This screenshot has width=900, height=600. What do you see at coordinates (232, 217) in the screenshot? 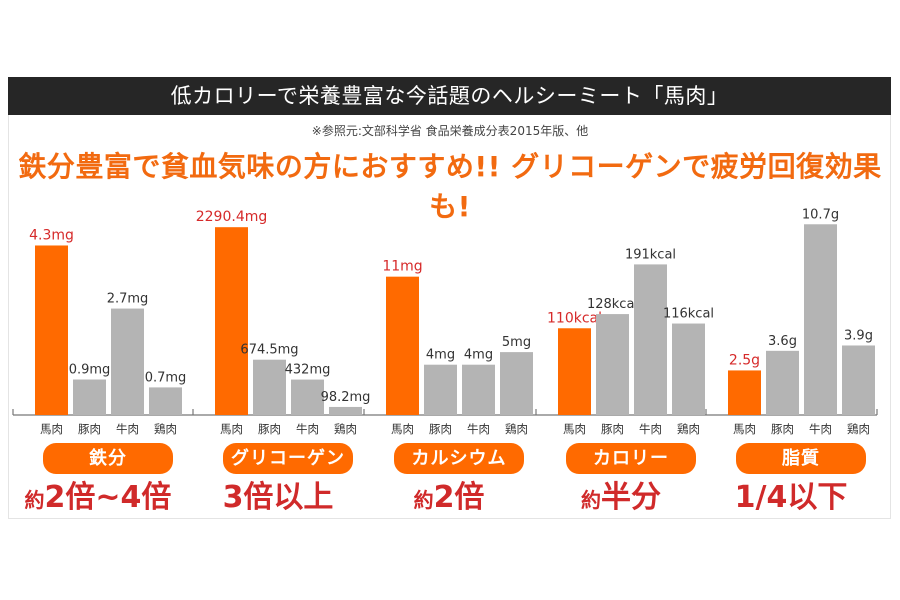
I see `bar-value-label: 2290.4mg` at bounding box center [232, 217].